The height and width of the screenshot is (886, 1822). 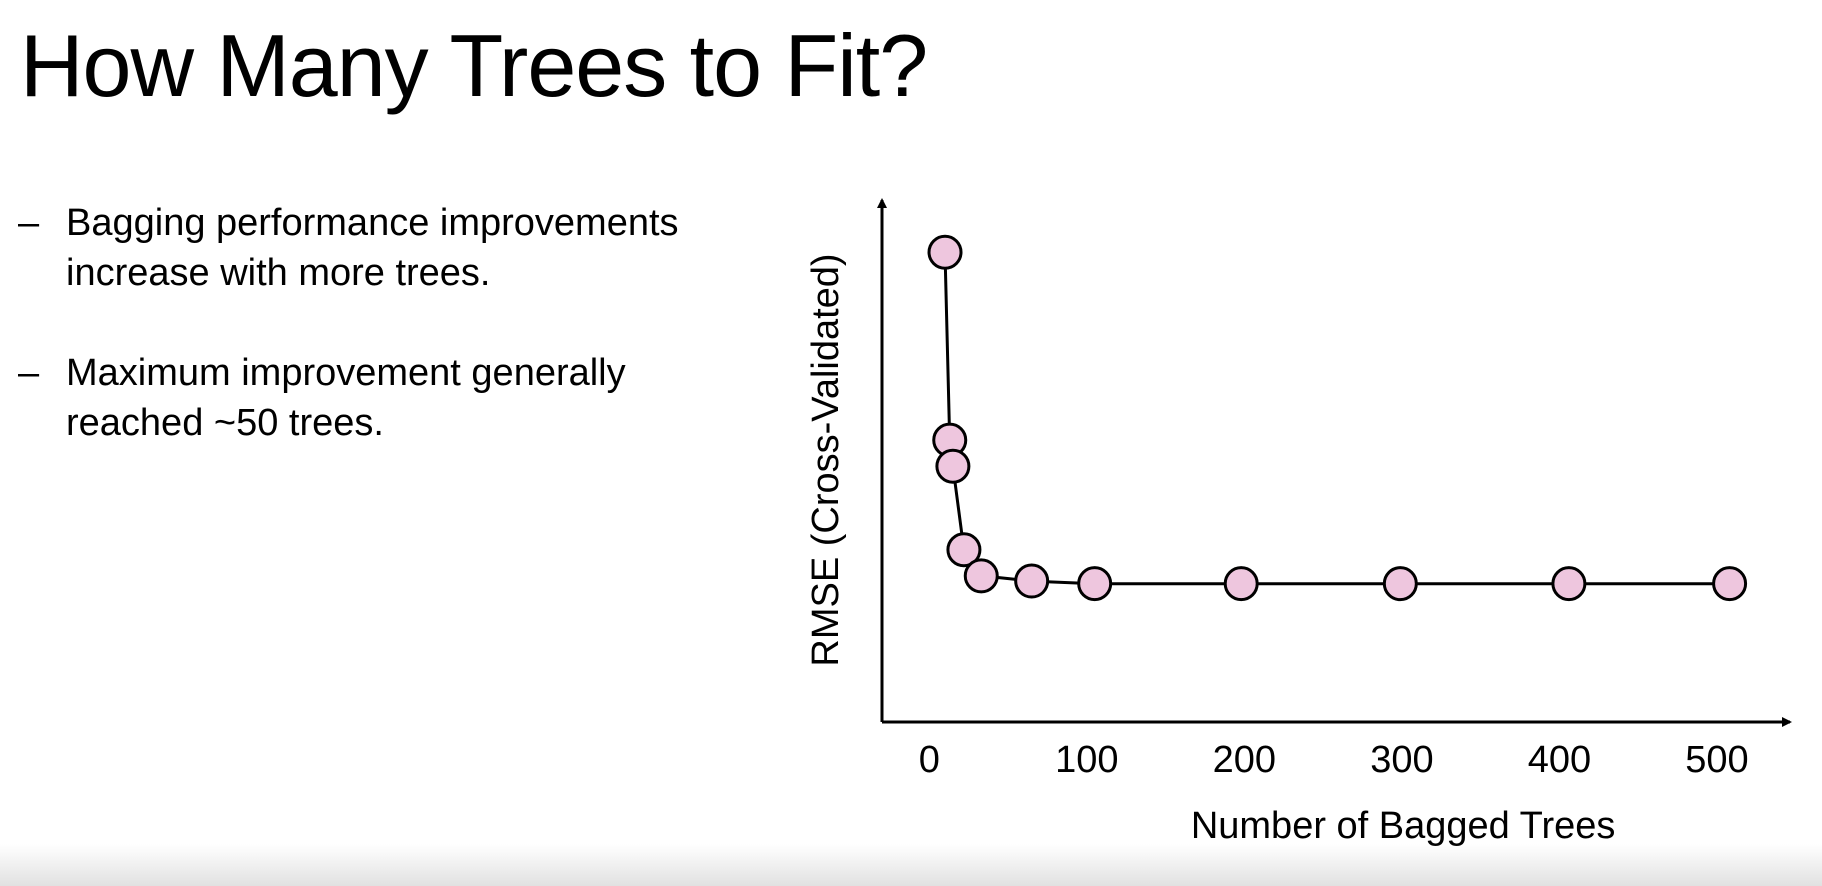 What do you see at coordinates (1559, 760) in the screenshot?
I see `x-tick-label: 400` at bounding box center [1559, 760].